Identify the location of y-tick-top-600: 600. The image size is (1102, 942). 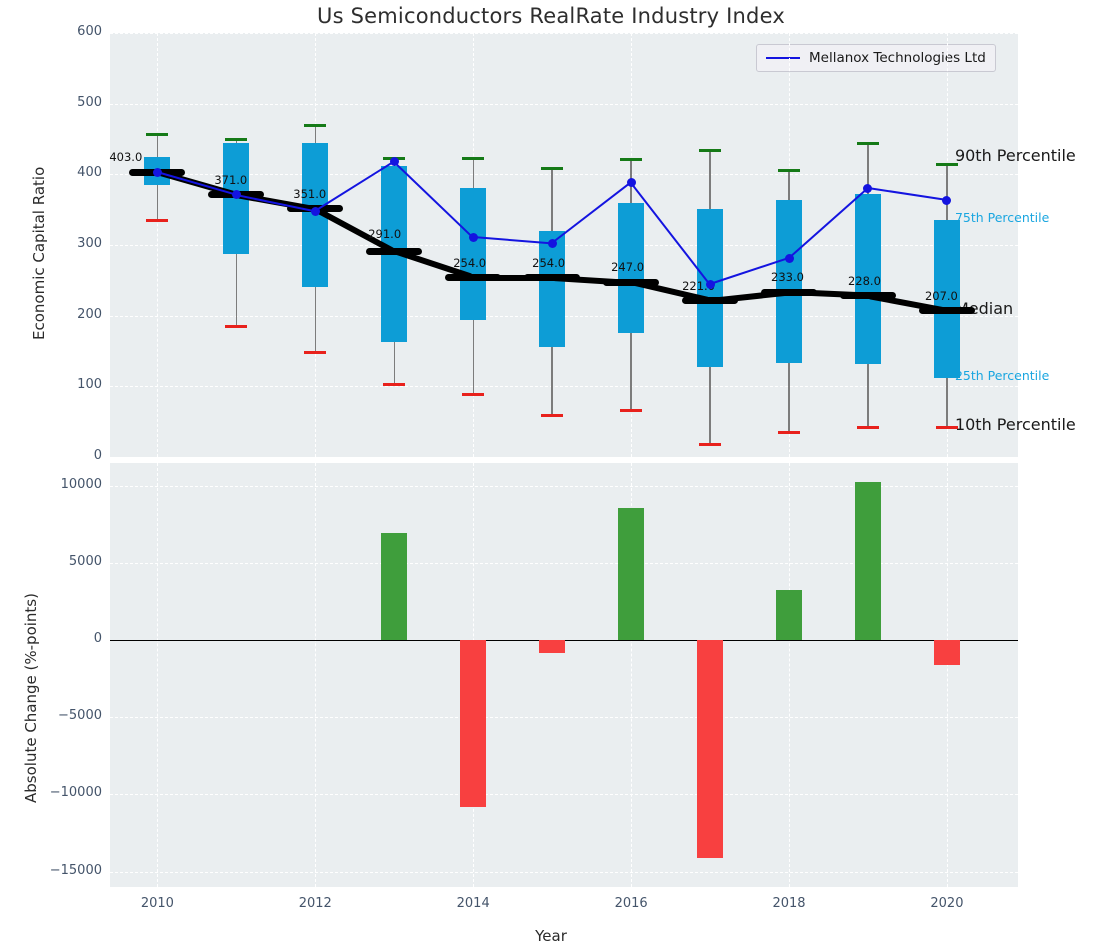
(89, 31).